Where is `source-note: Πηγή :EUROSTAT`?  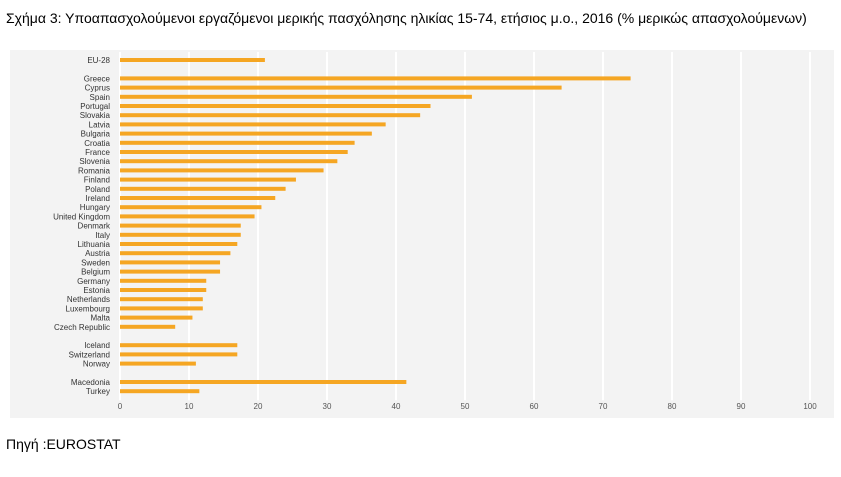
source-note: Πηγή :EUROSTAT is located at coordinates (63, 444).